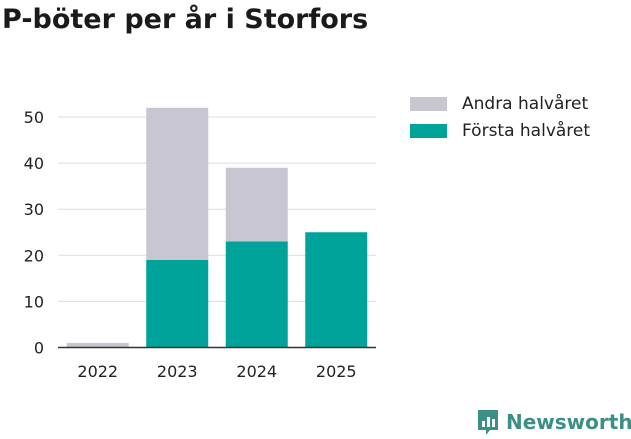 The width and height of the screenshot is (631, 439). I want to click on y-tick-label: 30, so click(34, 209).